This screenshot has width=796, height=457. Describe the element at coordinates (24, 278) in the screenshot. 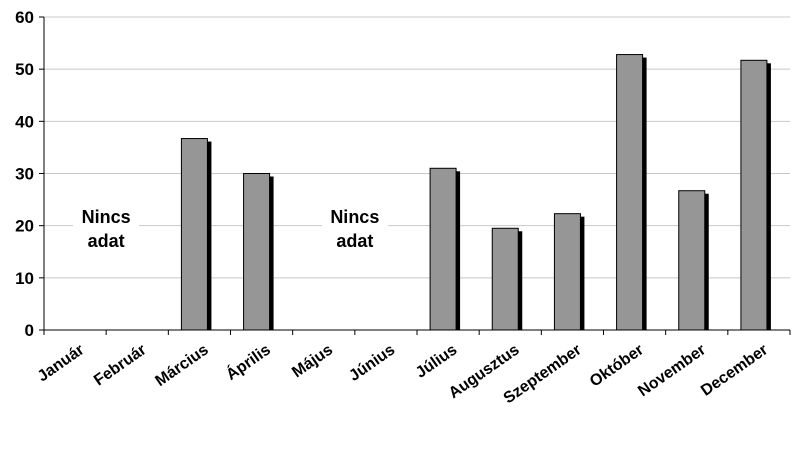

I see `y-tick-label: 10` at that location.